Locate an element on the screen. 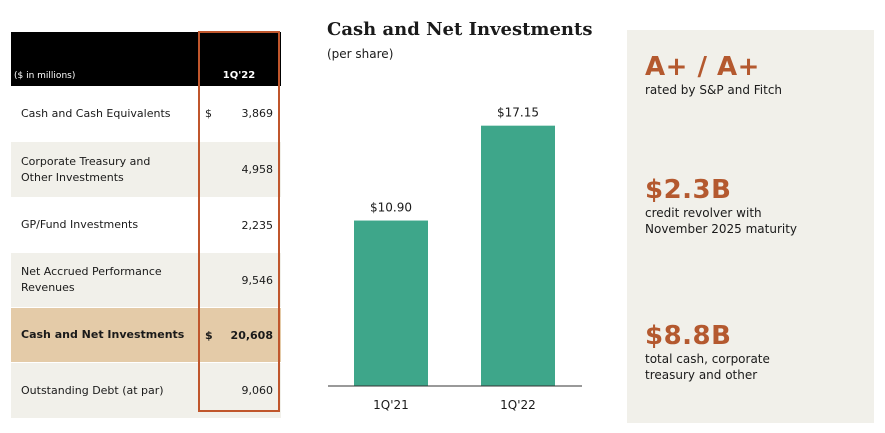 This screenshot has height=433, width=885. stat-credit-rating: A+ / A+ rated by S&P and Fitch is located at coordinates (713, 75).